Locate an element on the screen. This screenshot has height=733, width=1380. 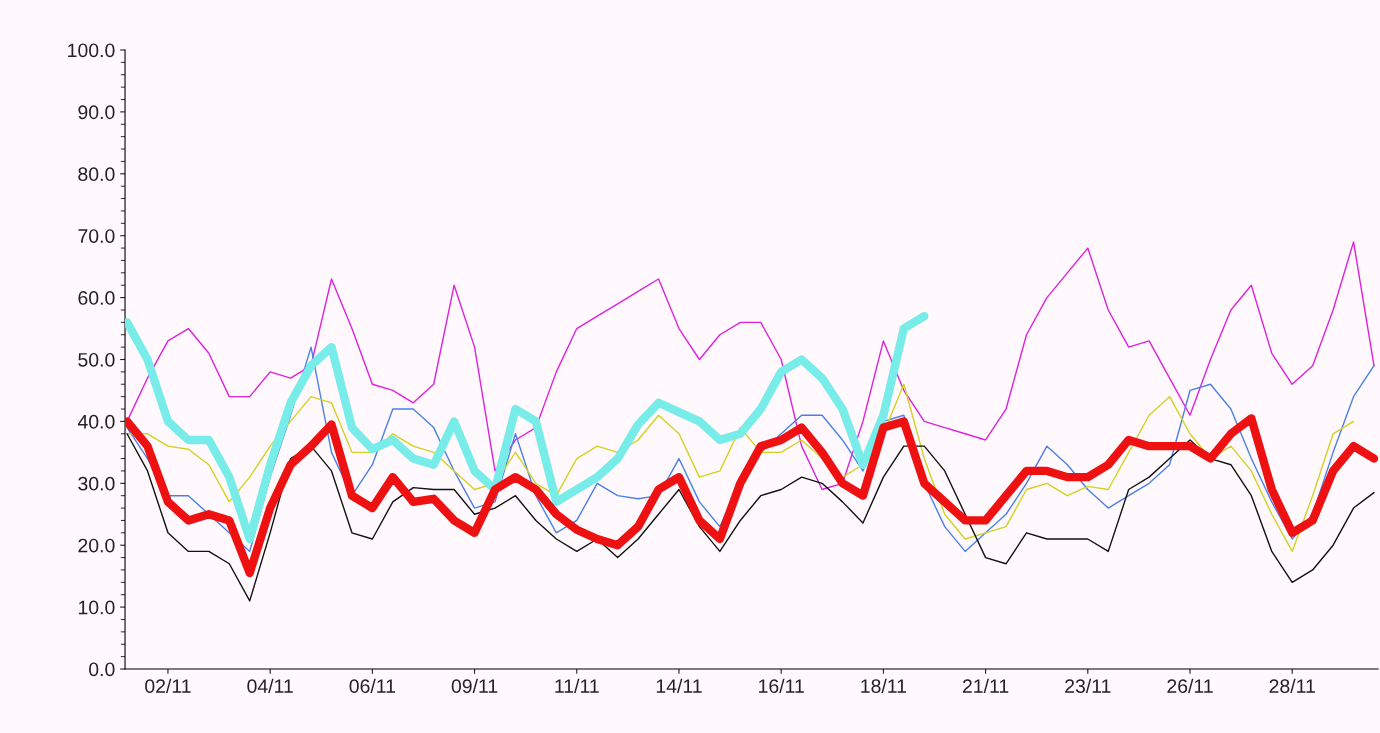
y-tick-label: 80.0 is located at coordinates (96, 174).